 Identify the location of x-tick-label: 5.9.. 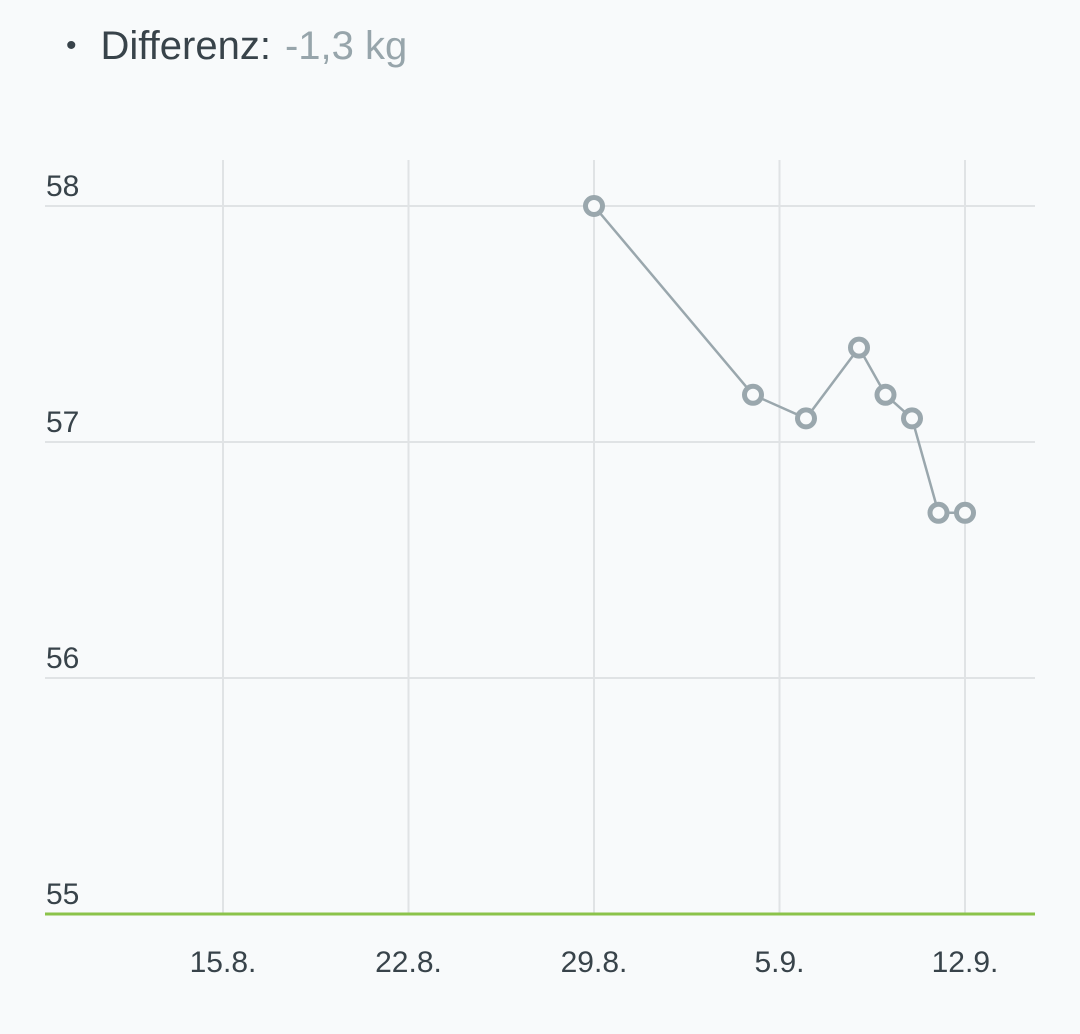
(779, 962).